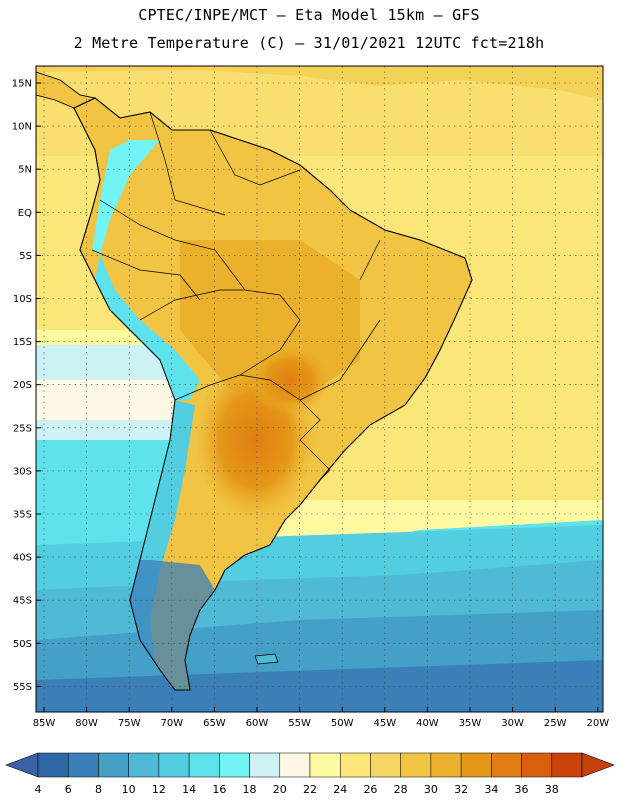 The height and width of the screenshot is (800, 618). I want to click on colorbar-label: 16, so click(219, 789).